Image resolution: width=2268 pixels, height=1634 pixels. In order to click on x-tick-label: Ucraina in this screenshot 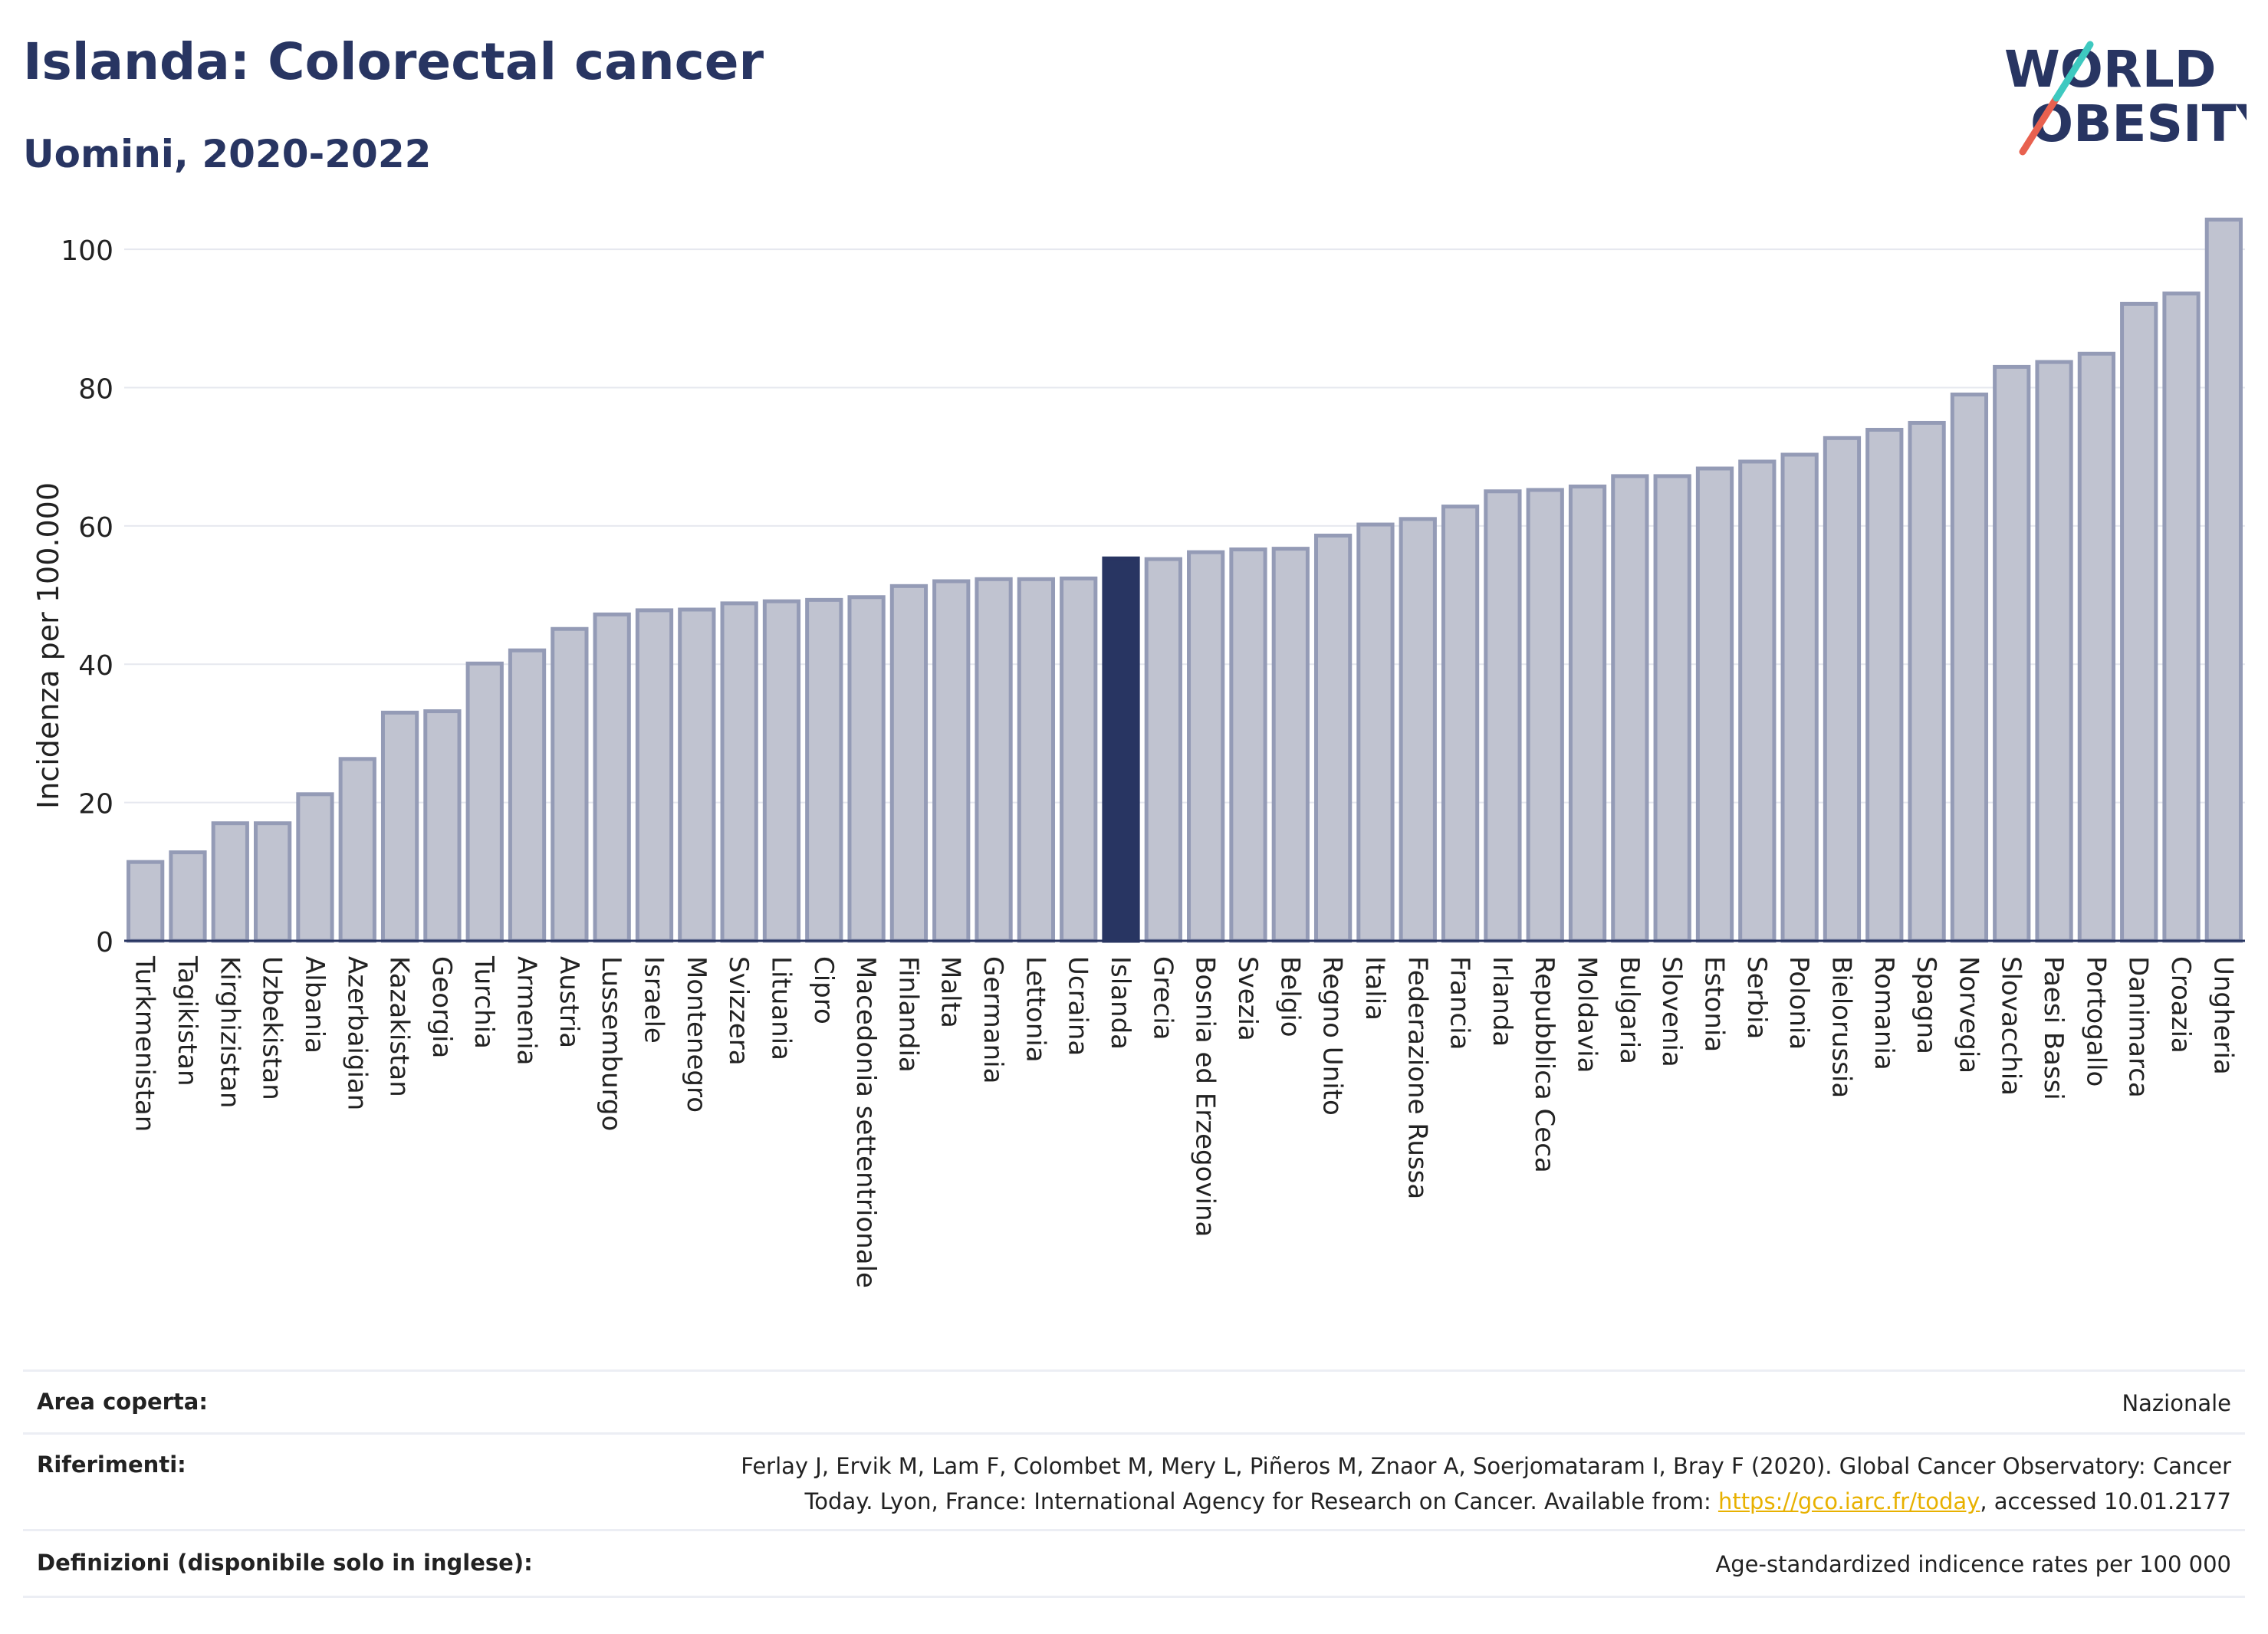, I will do `click(1078, 1006)`.